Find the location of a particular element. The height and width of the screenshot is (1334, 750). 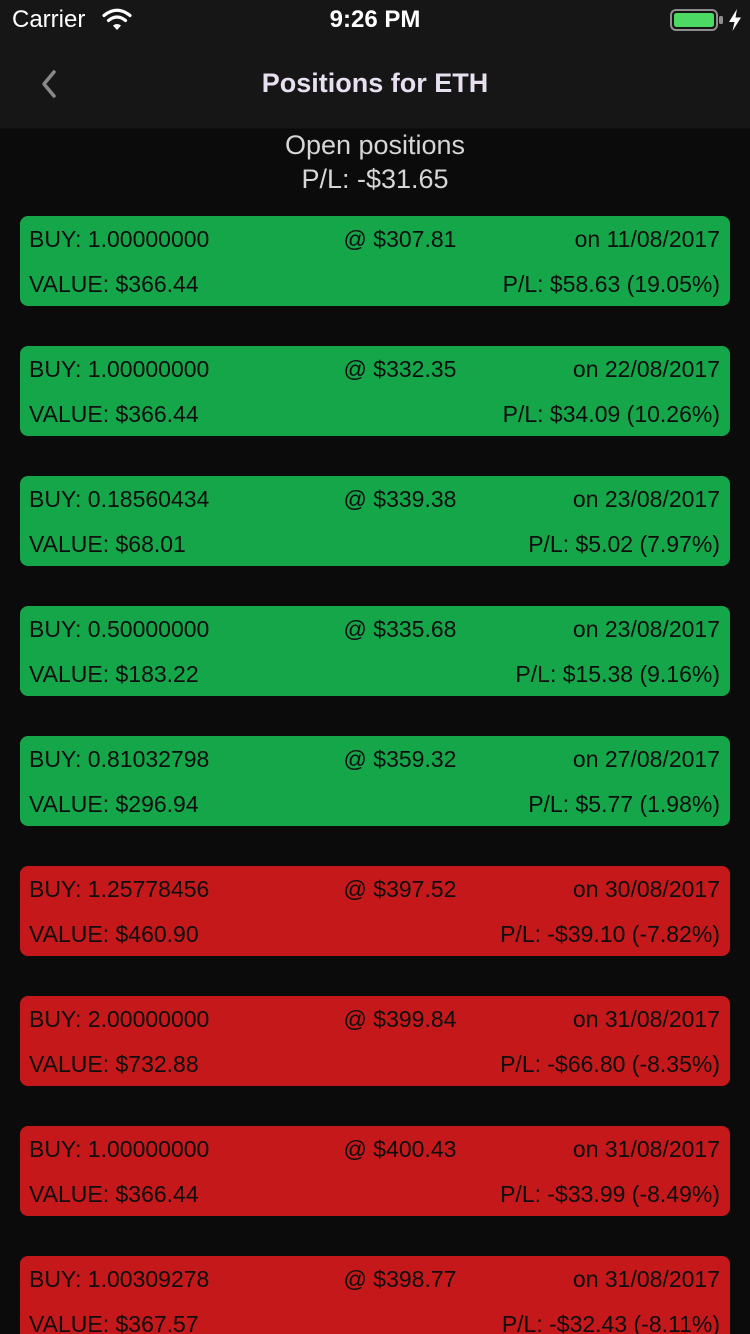

position-buy-price: @ $339.38 is located at coordinates (400, 499).